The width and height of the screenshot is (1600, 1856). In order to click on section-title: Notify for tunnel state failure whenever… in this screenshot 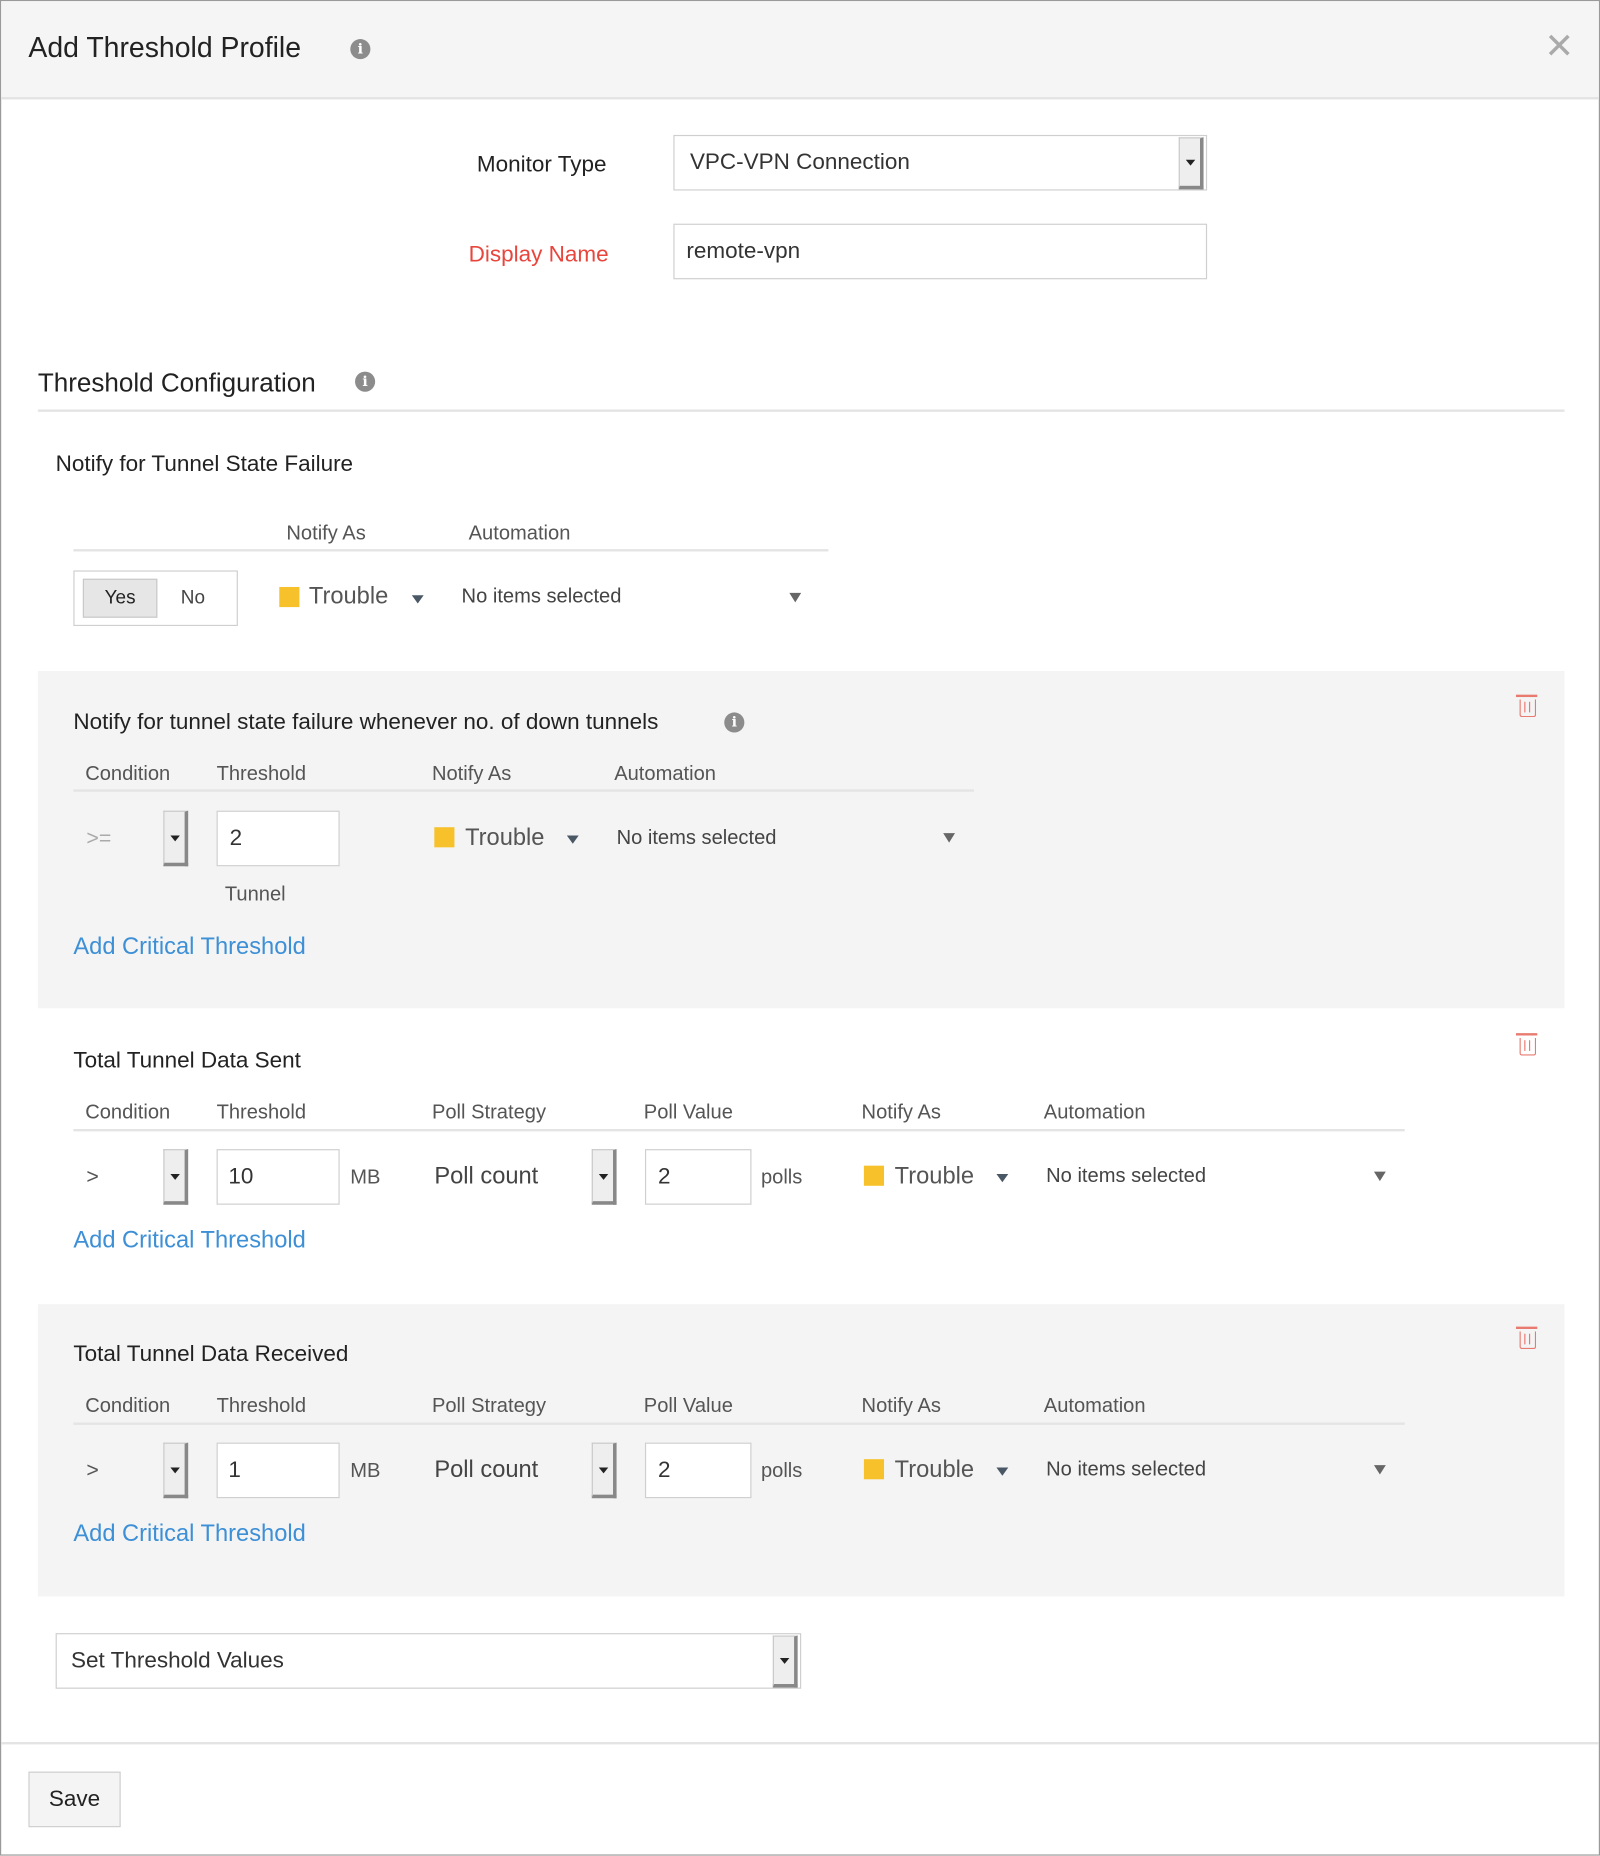, I will do `click(366, 722)`.